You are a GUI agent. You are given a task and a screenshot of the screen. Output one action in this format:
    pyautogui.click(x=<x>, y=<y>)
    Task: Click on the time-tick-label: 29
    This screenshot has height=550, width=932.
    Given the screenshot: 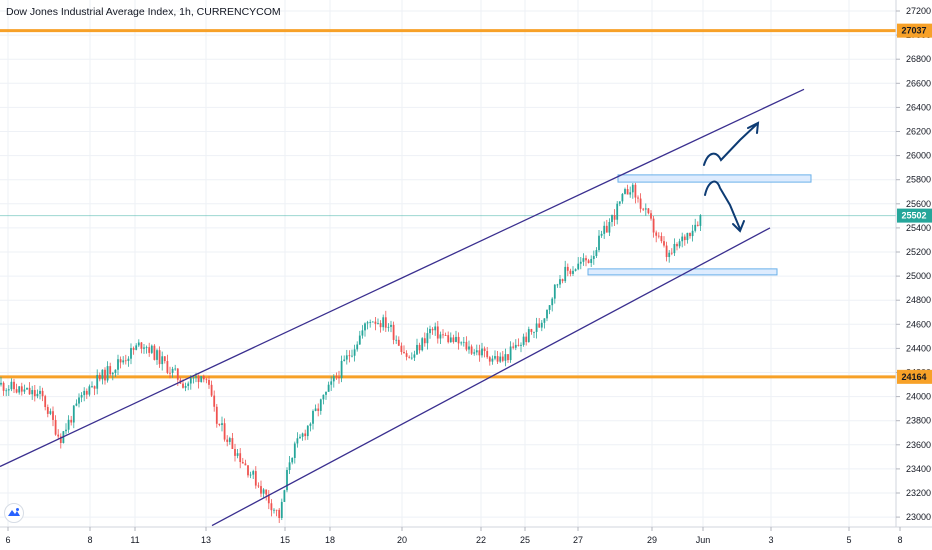 What is the action you would take?
    pyautogui.click(x=652, y=540)
    